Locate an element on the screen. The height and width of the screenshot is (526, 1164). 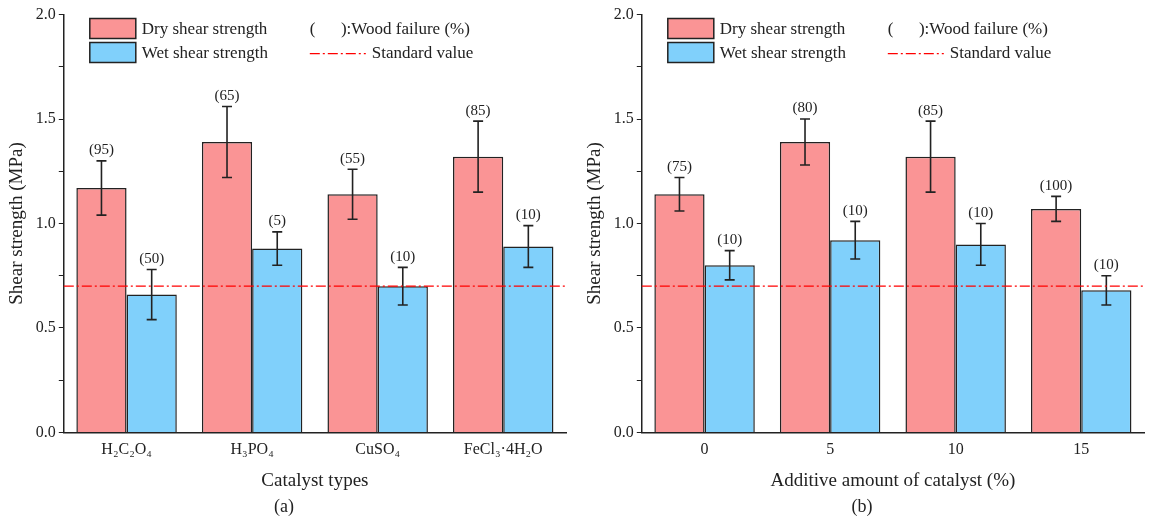
annotation: (65) is located at coordinates (227, 95).